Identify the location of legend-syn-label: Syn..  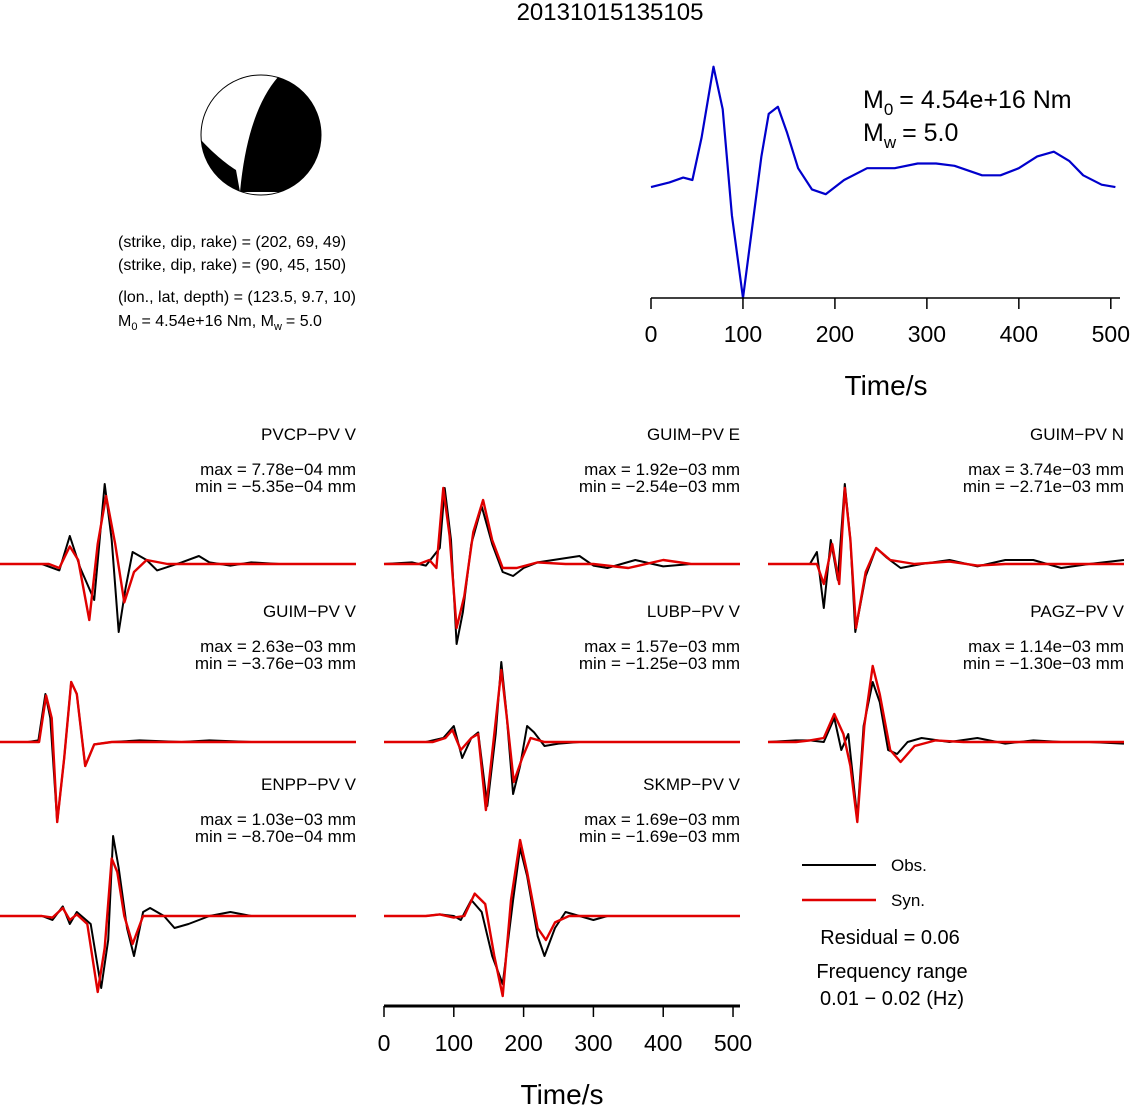
(908, 900).